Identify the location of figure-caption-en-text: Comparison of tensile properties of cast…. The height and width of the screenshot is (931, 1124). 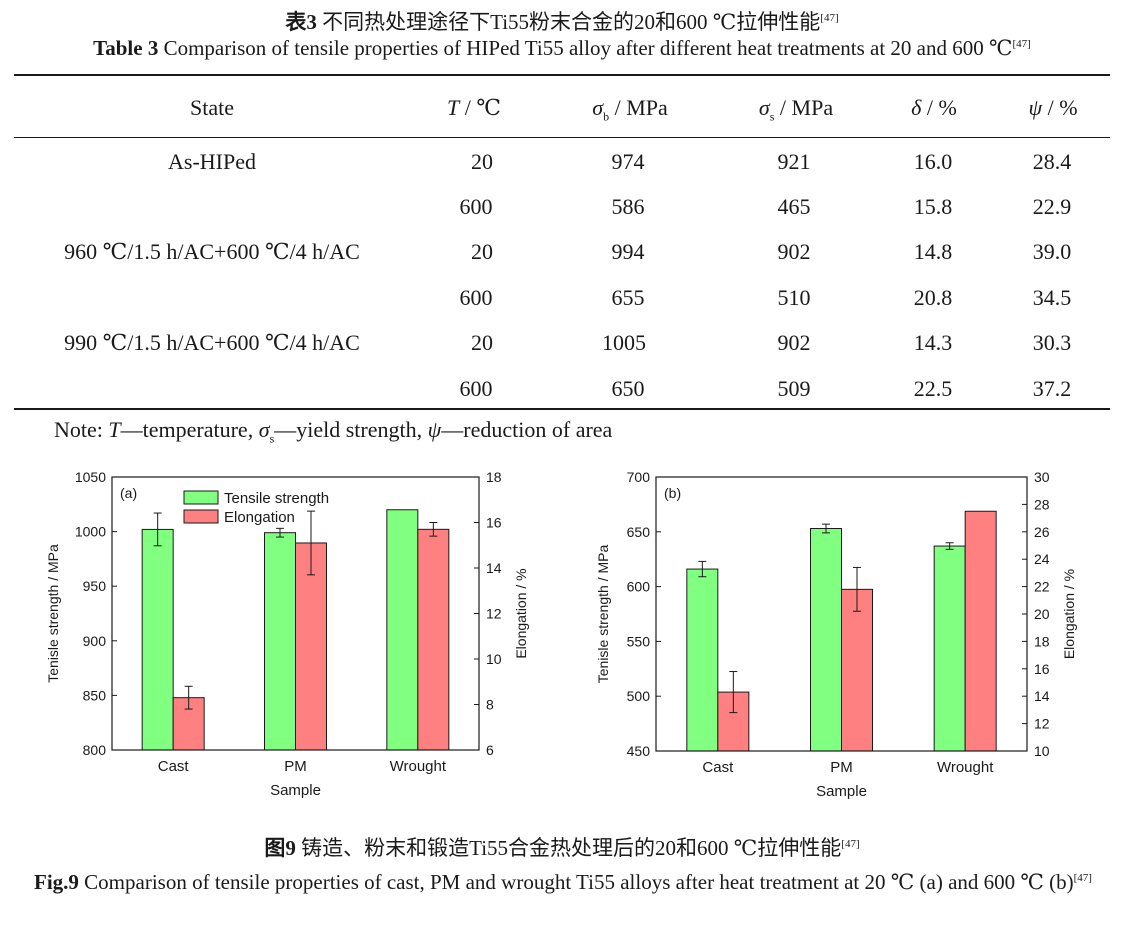
(579, 882).